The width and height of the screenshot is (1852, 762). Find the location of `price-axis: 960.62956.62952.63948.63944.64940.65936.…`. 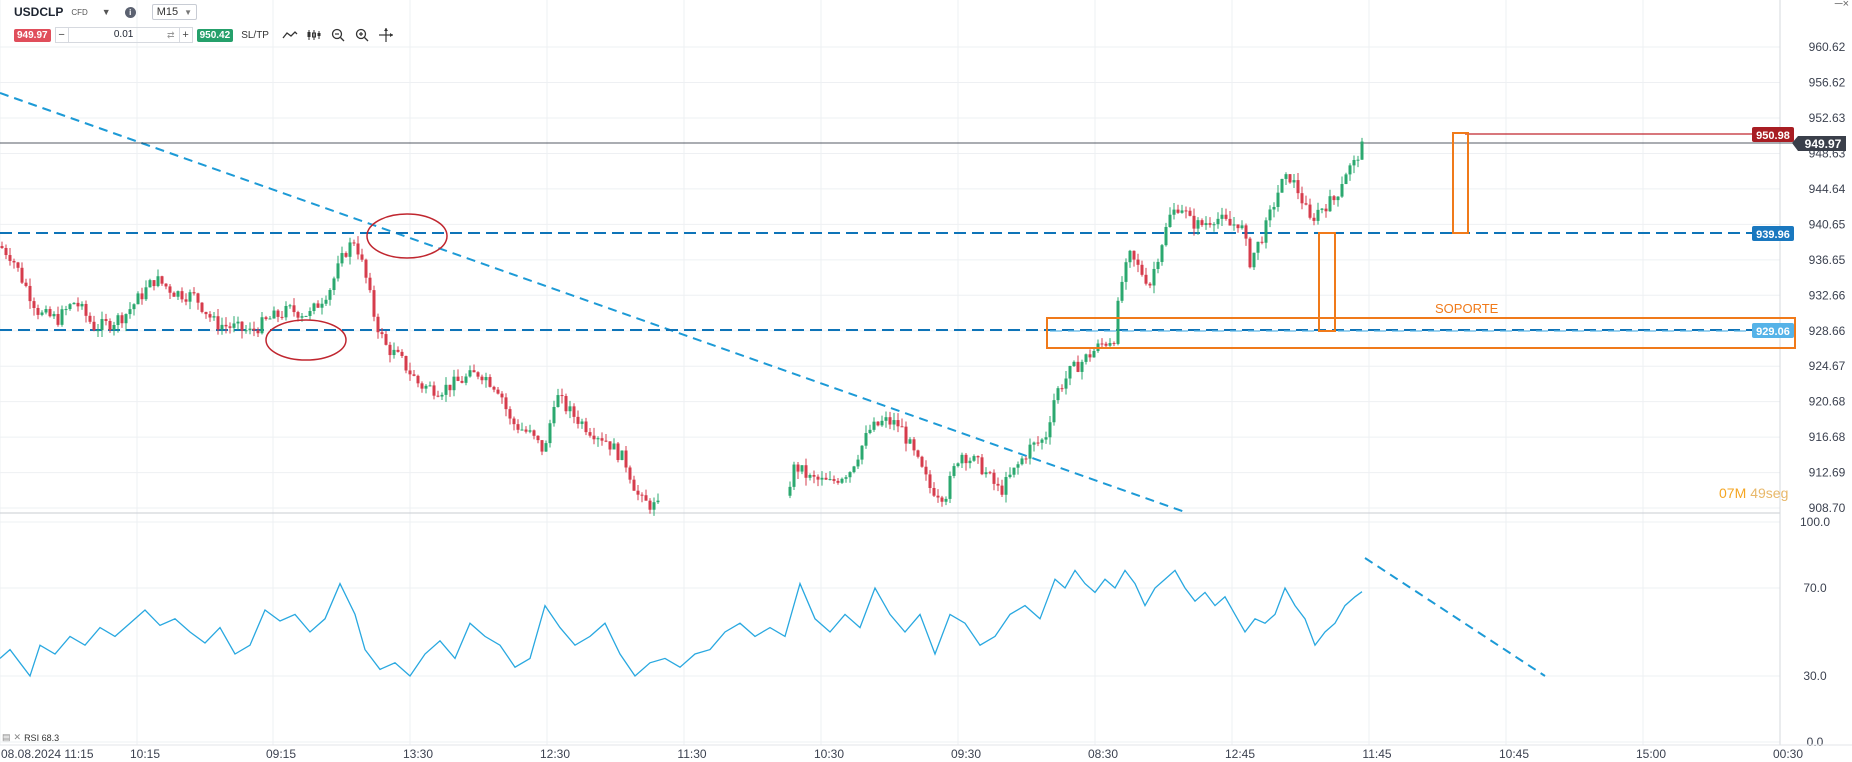

price-axis: 960.62956.62952.63948.63944.64940.65936.… is located at coordinates (1827, 277).